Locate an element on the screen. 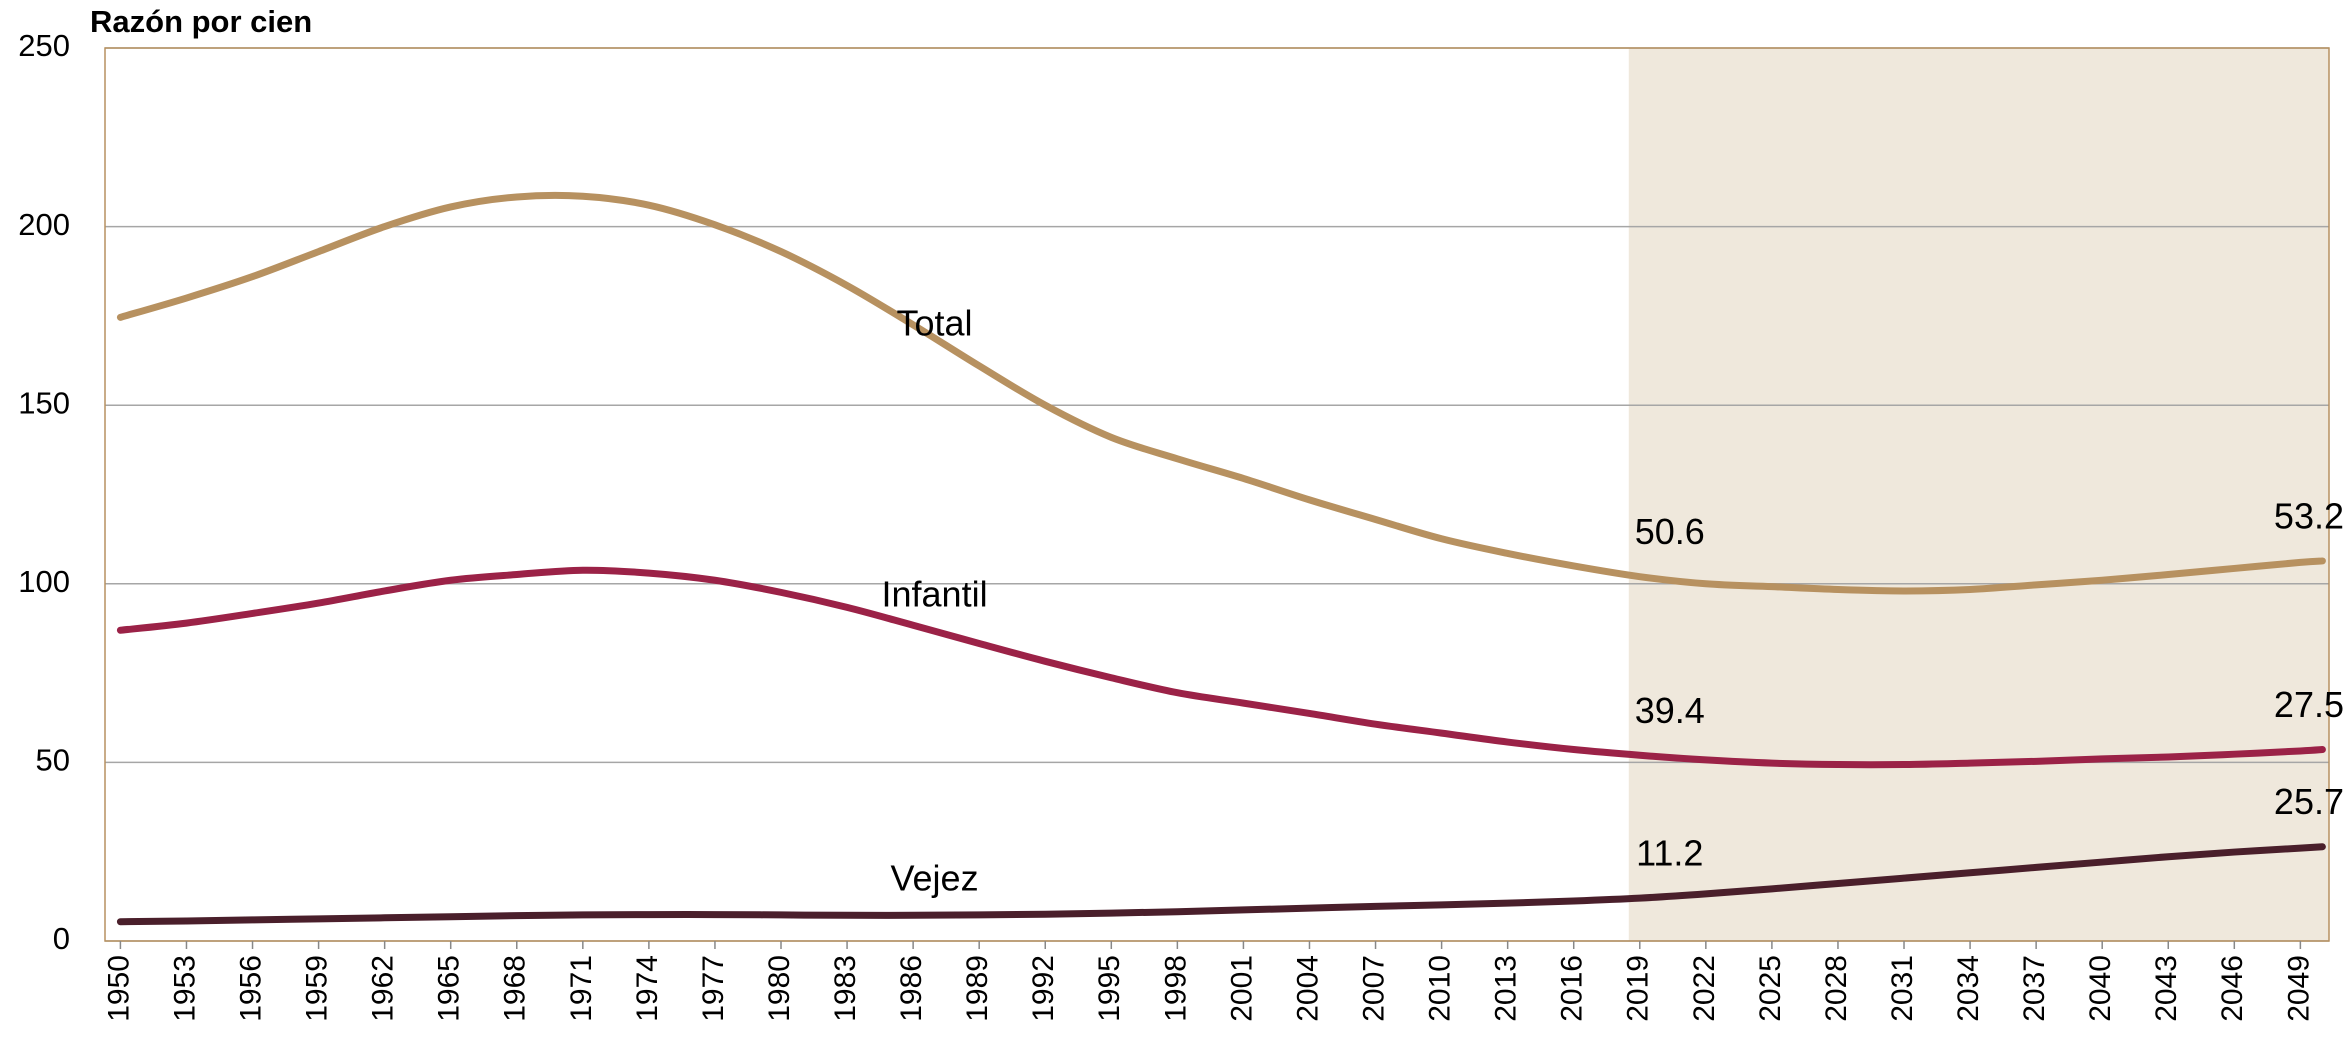 The width and height of the screenshot is (2346, 1043). y-tick-label: 250 is located at coordinates (44, 45).